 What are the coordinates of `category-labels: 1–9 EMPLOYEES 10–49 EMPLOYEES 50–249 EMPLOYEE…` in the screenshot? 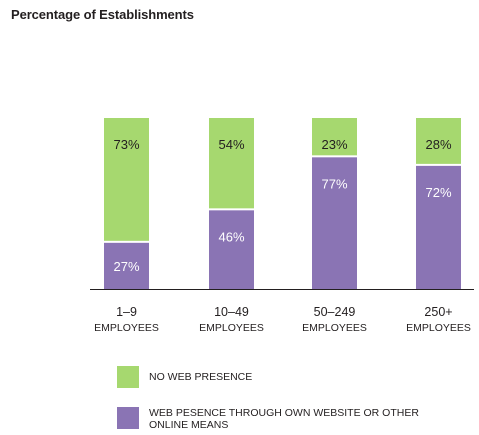 It's located at (282, 319).